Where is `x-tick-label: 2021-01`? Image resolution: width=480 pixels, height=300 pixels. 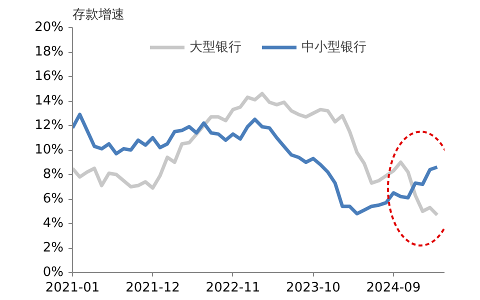 x-tick-label: 2021-01 is located at coordinates (72, 288).